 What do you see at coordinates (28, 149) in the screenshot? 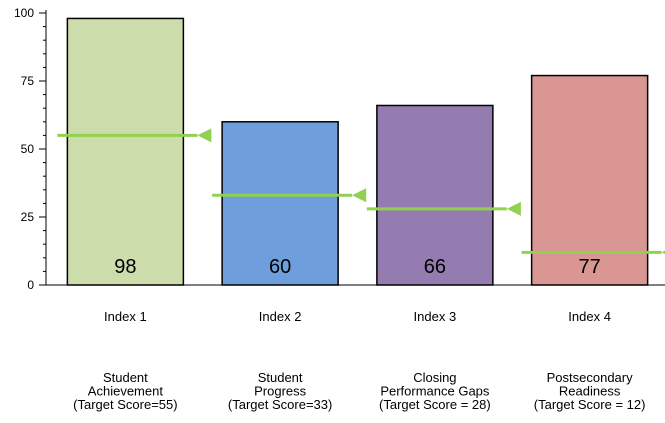
I see `y-tick-label: 50` at bounding box center [28, 149].